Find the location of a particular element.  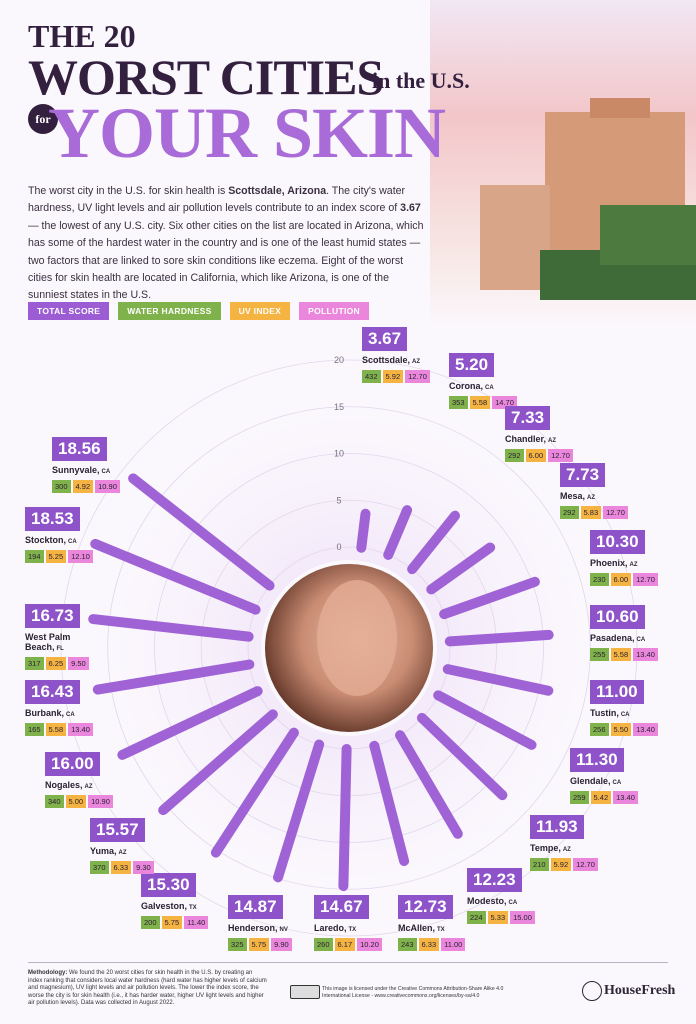

city-name: Tempe, AZ is located at coordinates (563, 849).